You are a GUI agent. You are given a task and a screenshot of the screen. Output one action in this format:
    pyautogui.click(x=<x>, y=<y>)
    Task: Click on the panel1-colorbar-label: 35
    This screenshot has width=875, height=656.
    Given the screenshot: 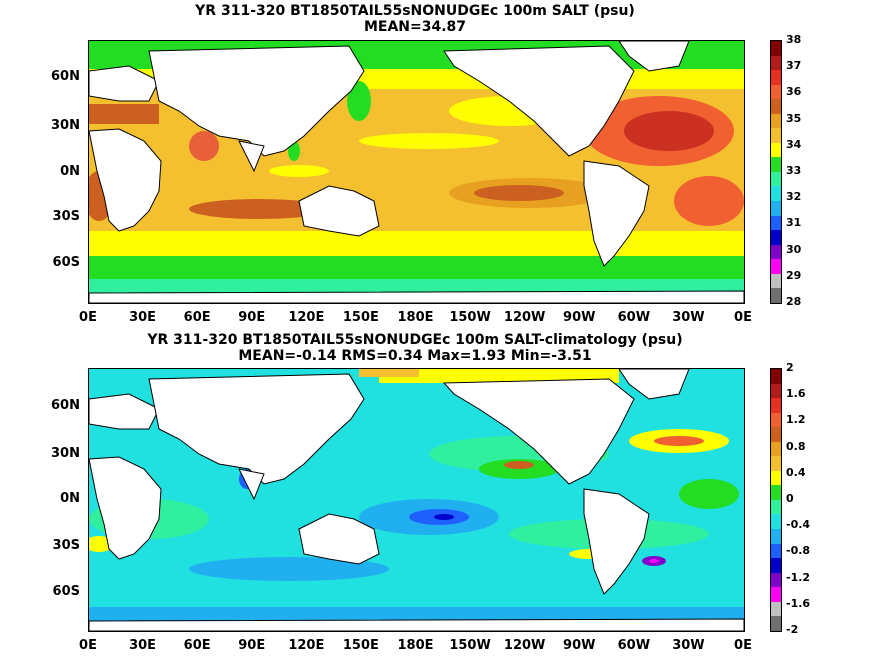 What is the action you would take?
    pyautogui.click(x=794, y=118)
    